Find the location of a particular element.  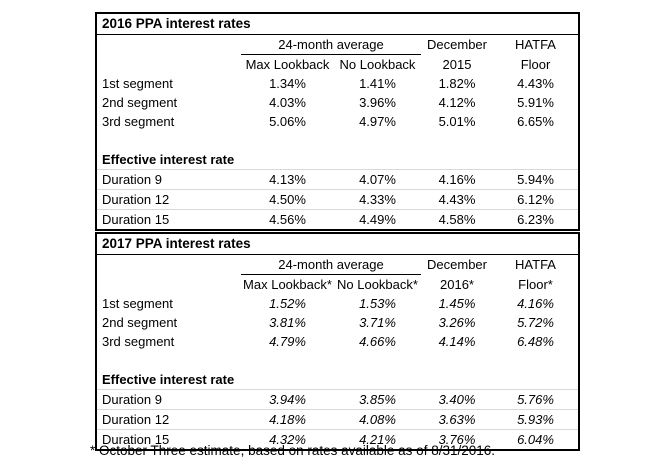

rate-cell: 6.48% is located at coordinates (535, 341).